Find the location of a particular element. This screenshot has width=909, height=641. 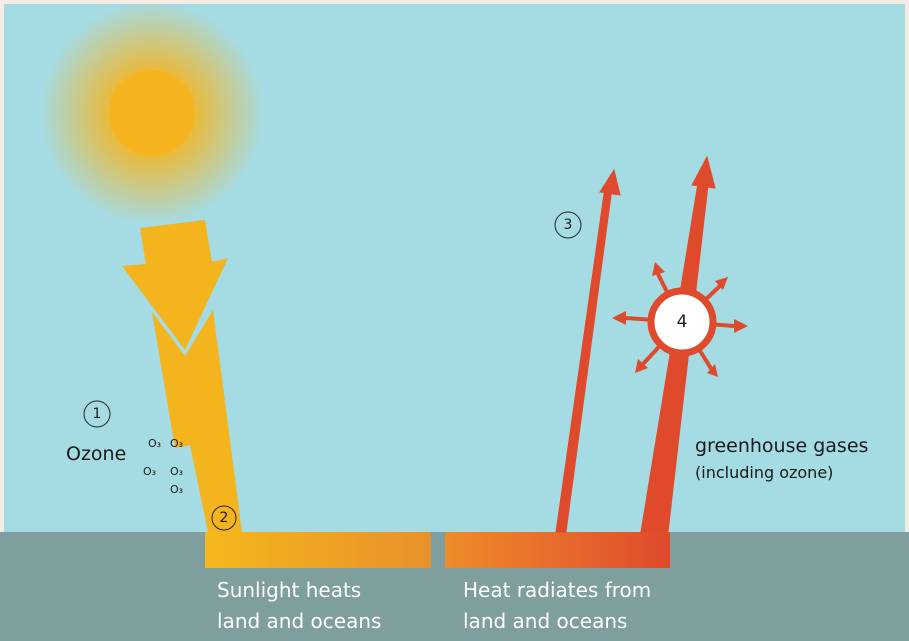

marker: 1 is located at coordinates (97, 414).